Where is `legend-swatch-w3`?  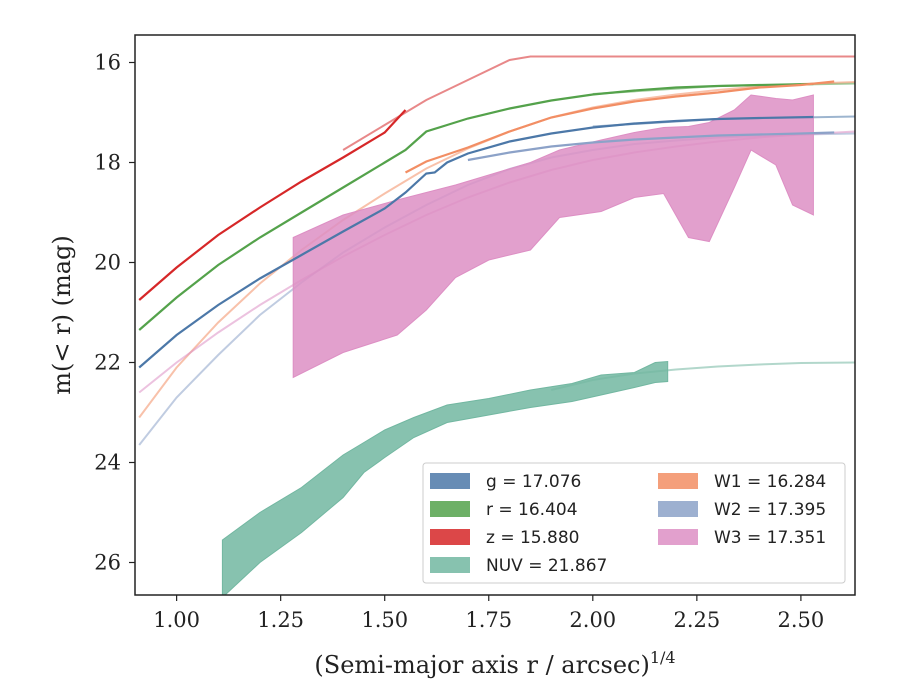
legend-swatch-w3 is located at coordinates (678, 537).